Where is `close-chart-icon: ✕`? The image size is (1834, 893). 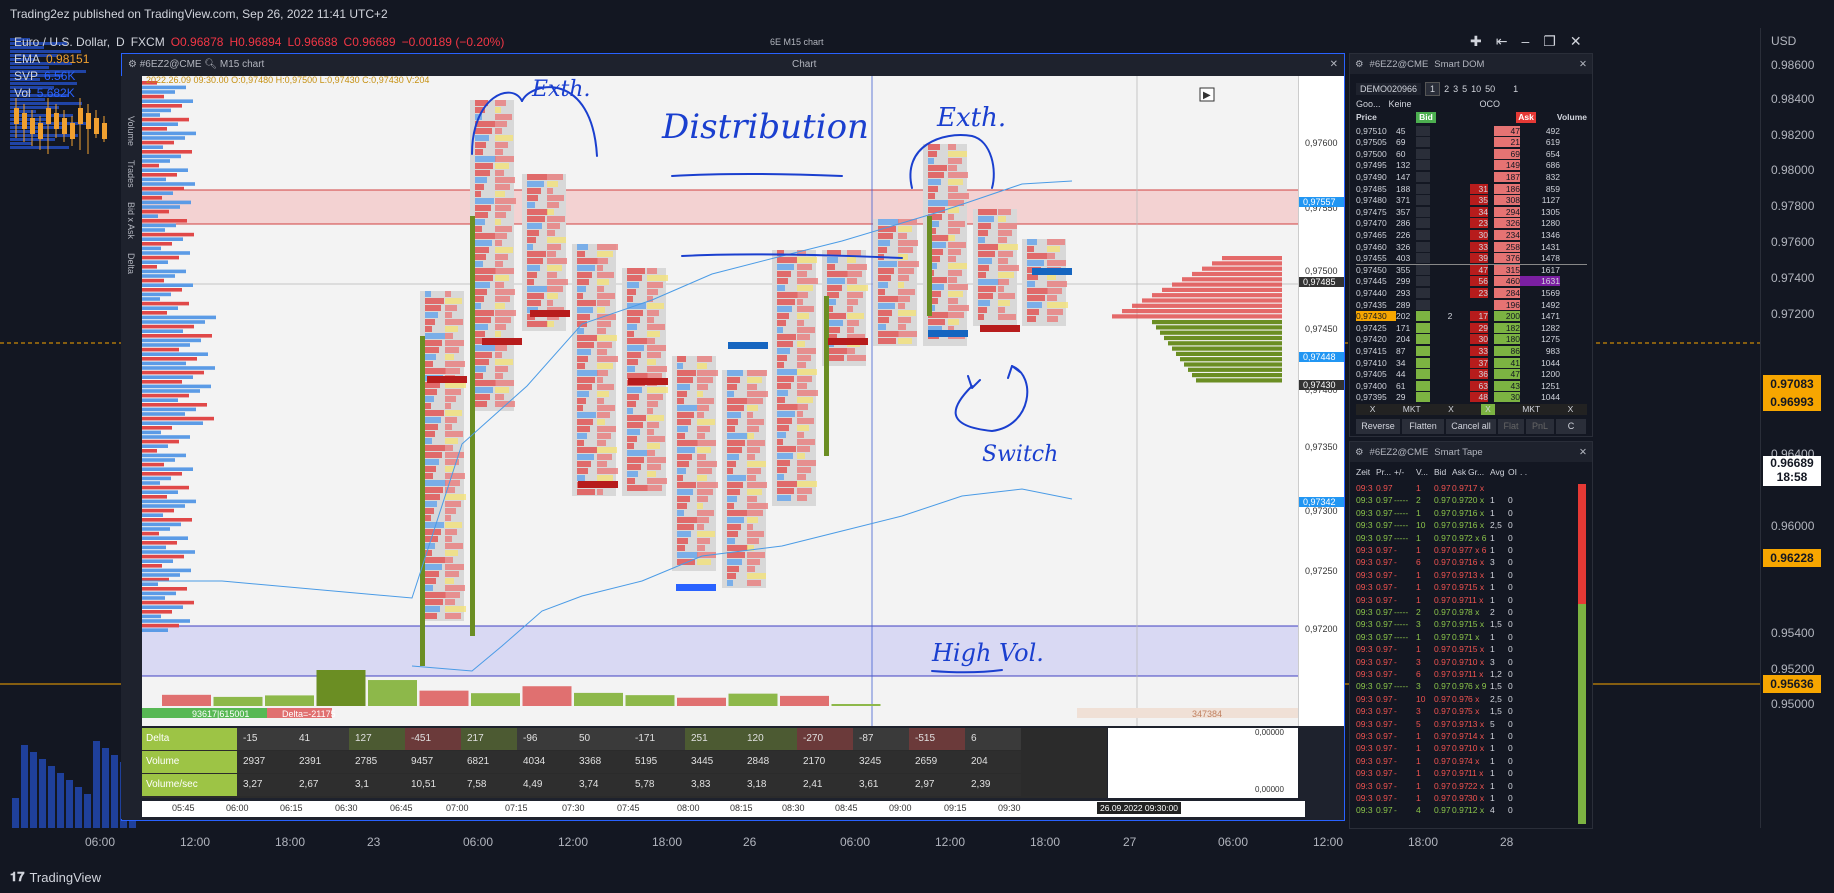
close-chart-icon: ✕ is located at coordinates (1333, 64).